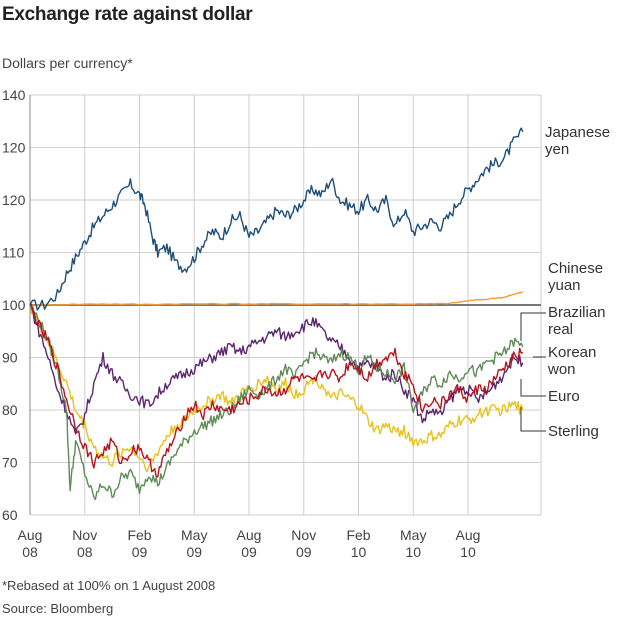 The image size is (624, 625). What do you see at coordinates (577, 132) in the screenshot?
I see `series-label: Japanese` at bounding box center [577, 132].